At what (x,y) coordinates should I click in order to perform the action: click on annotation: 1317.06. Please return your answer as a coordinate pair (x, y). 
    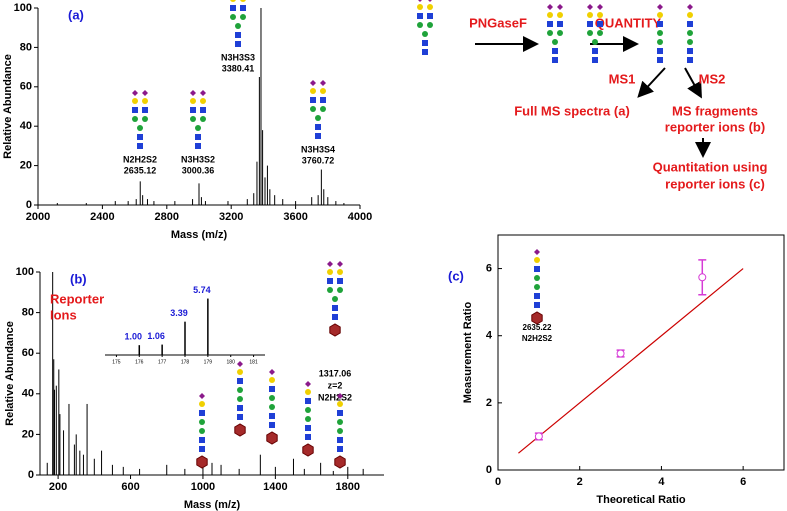
    Looking at the image, I should click on (335, 373).